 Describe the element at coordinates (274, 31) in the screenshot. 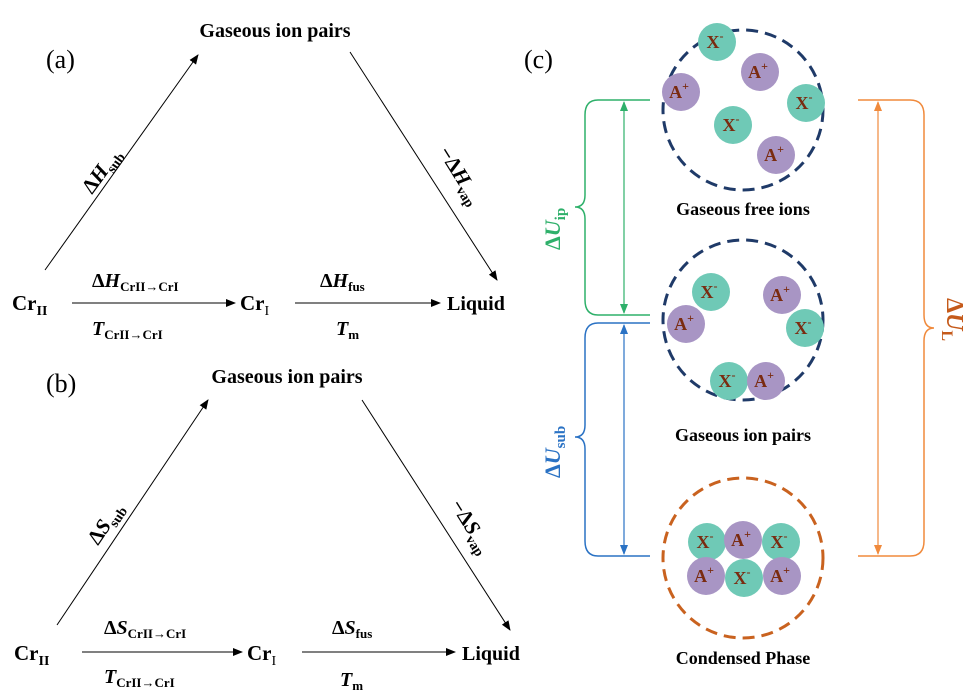

I see `panel-a-top-state: Gaseous ion pairs` at that location.